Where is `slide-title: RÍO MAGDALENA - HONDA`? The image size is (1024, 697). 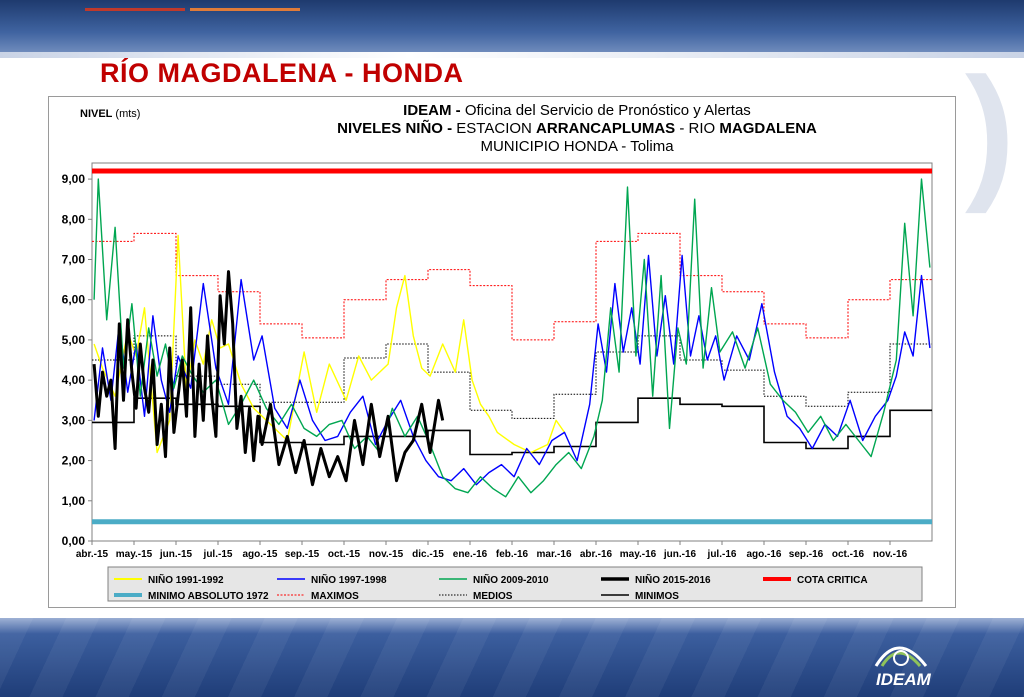 slide-title: RÍO MAGDALENA - HONDA is located at coordinates (282, 73).